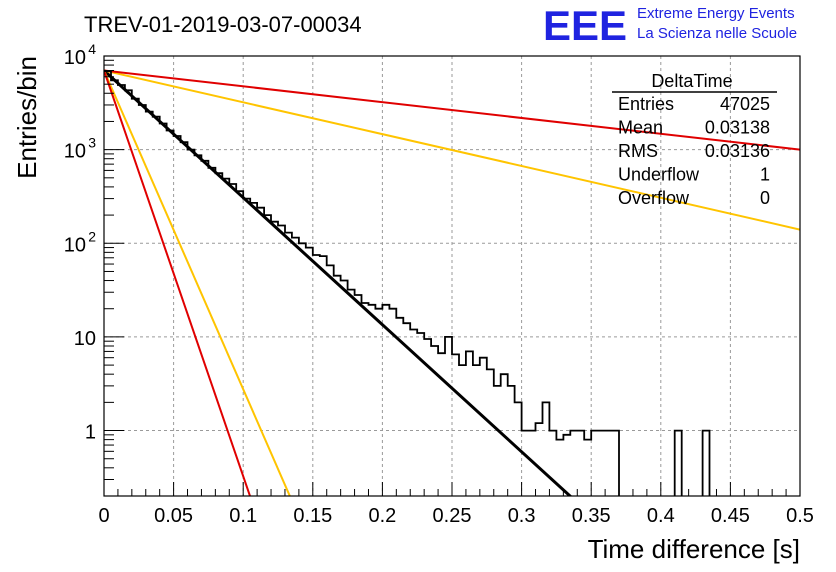 This screenshot has height=572, width=836. I want to click on y-tick-exponent: 4, so click(92, 49).